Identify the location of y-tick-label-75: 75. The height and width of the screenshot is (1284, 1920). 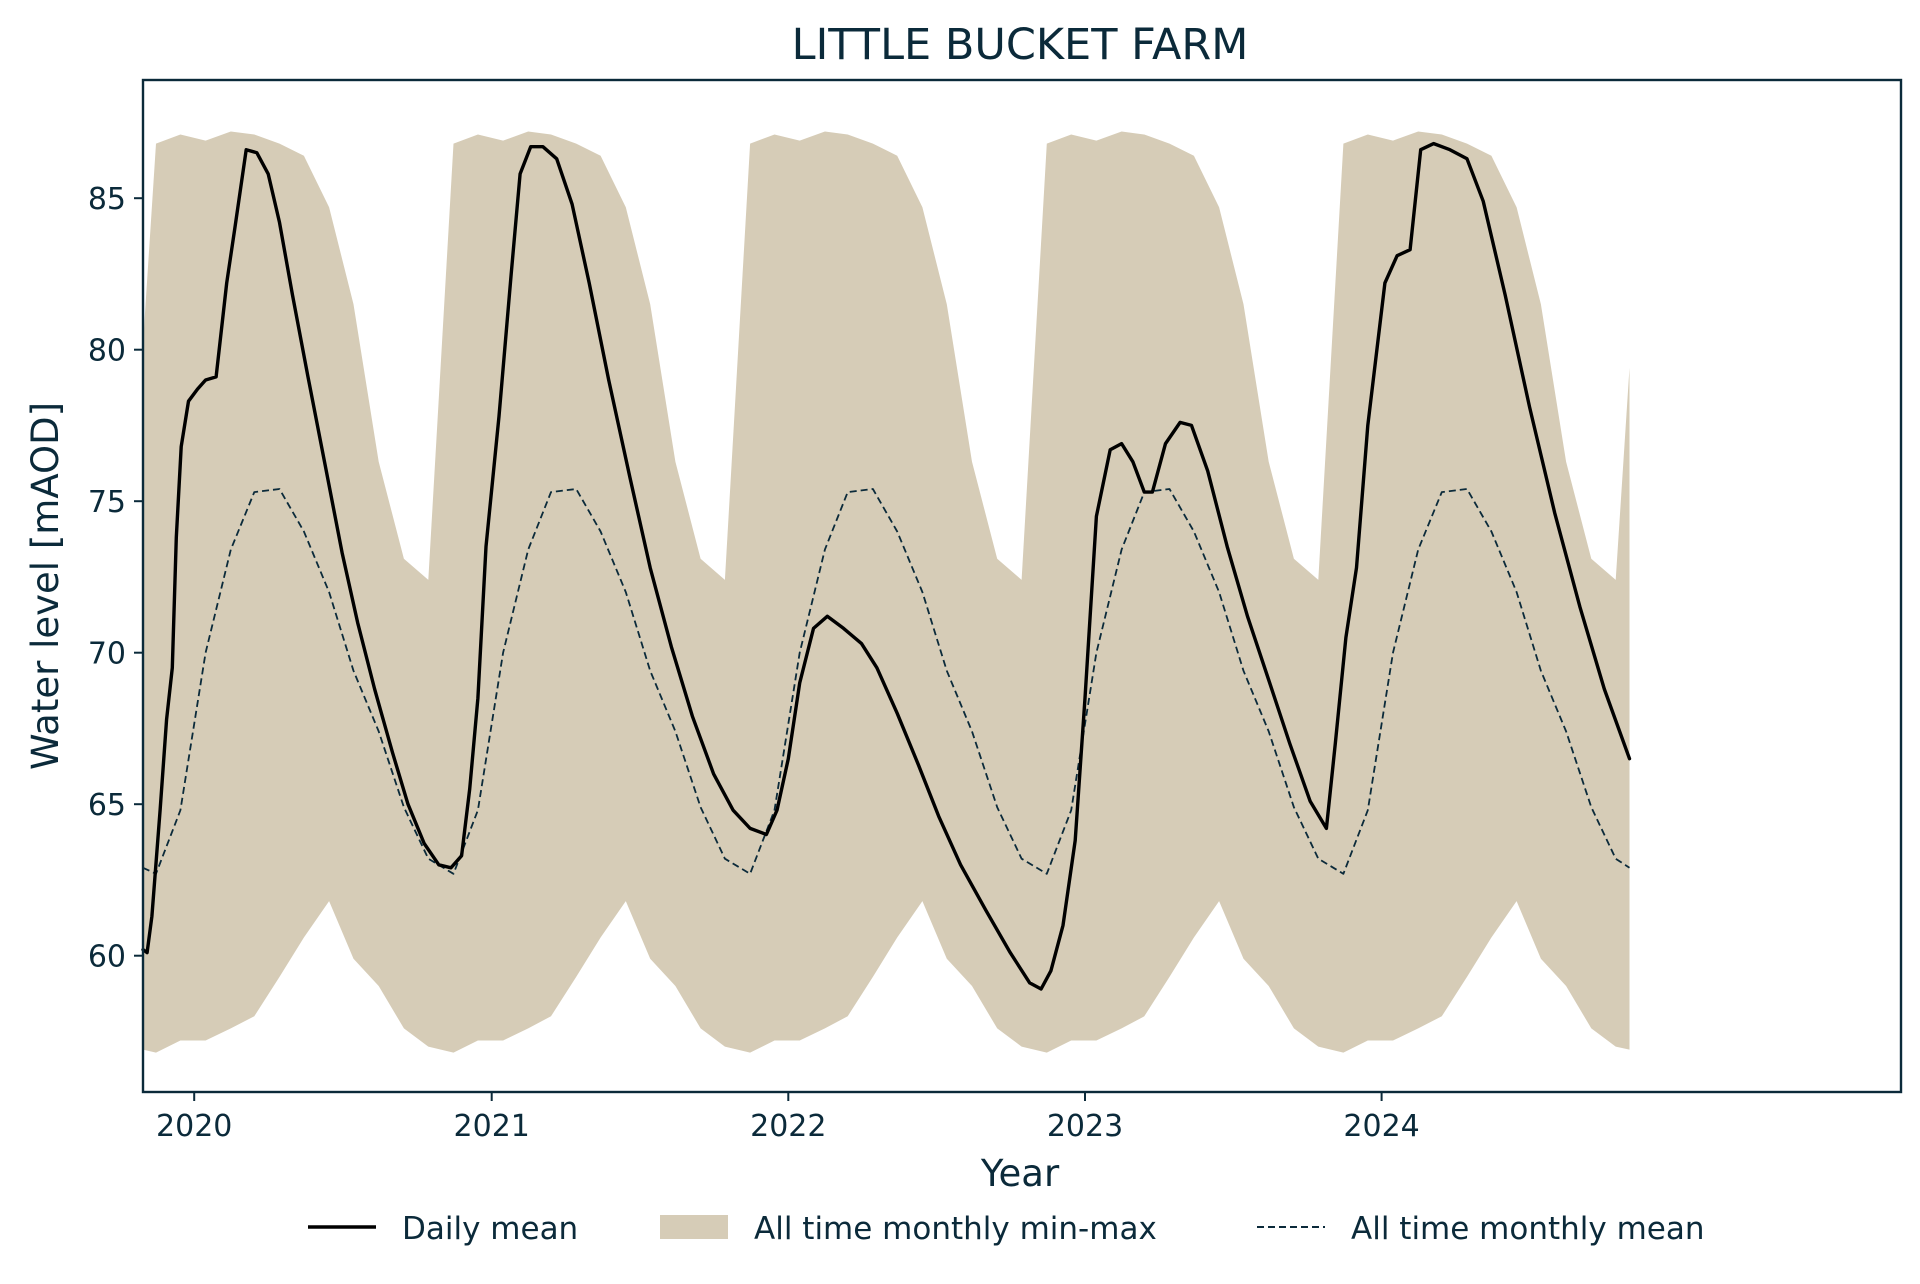
(107, 502).